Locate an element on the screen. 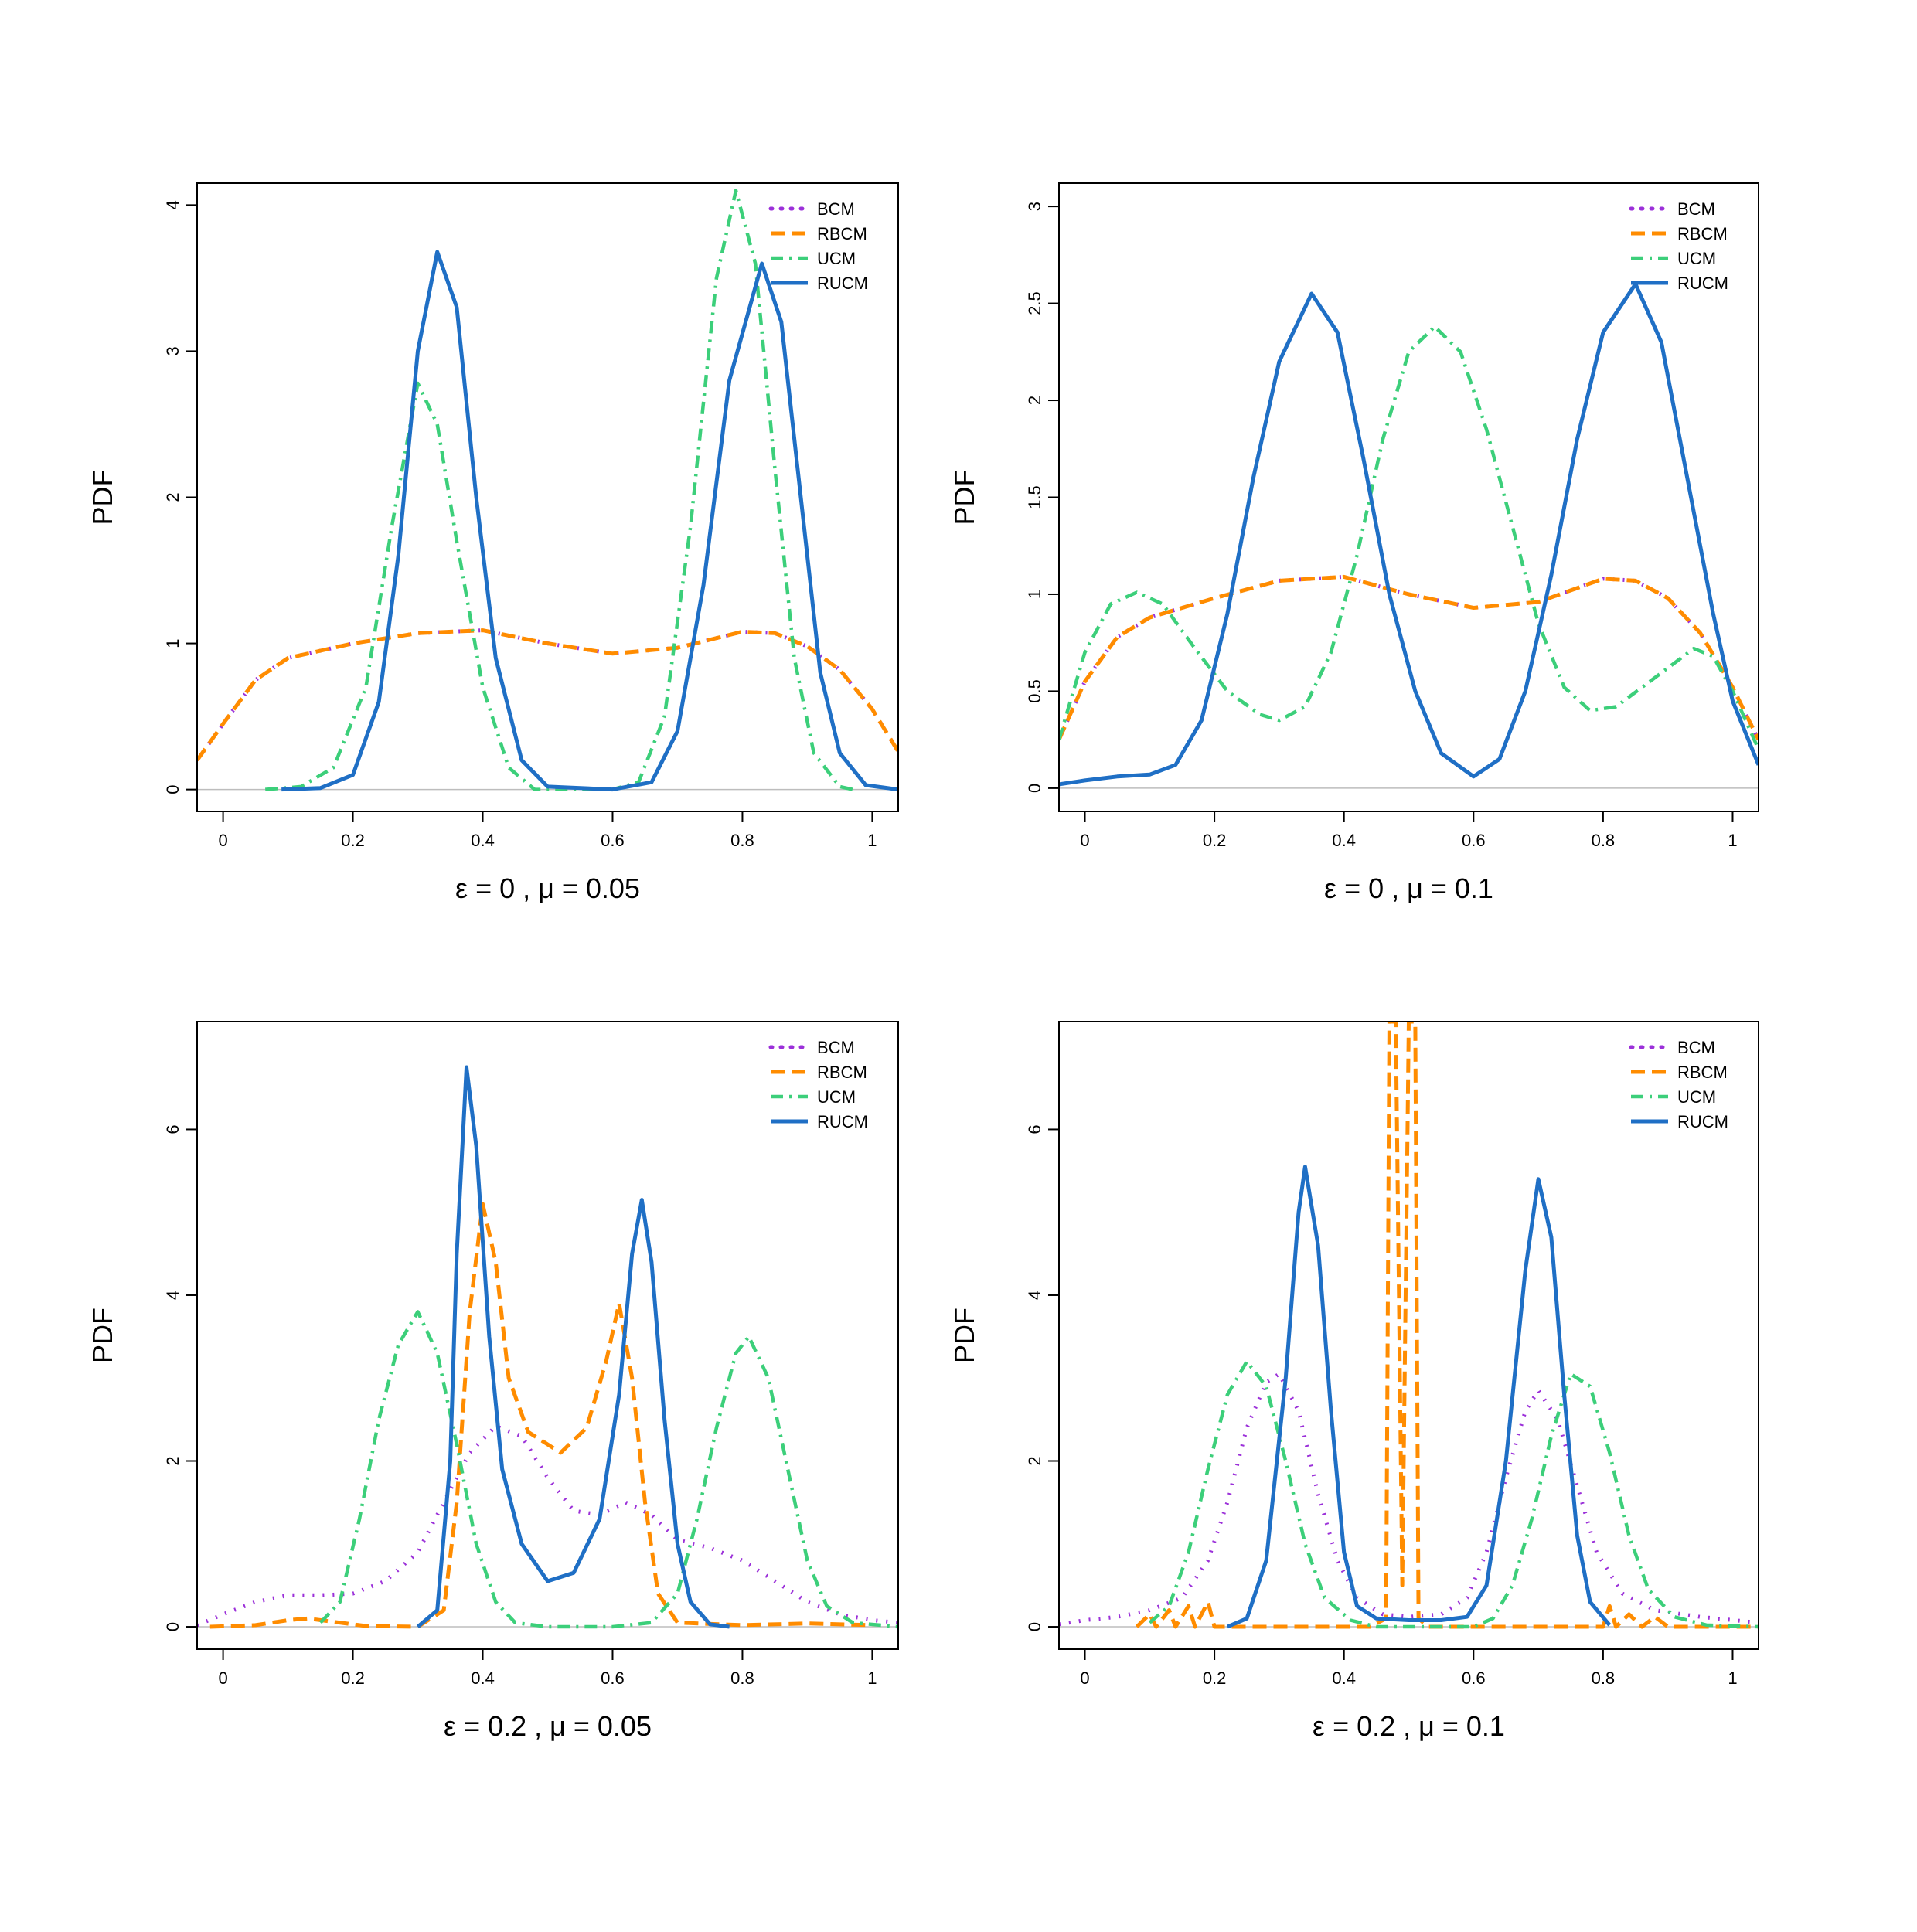 The width and height of the screenshot is (1917, 1932). y-tick-label: 1.5 is located at coordinates (1034, 497).